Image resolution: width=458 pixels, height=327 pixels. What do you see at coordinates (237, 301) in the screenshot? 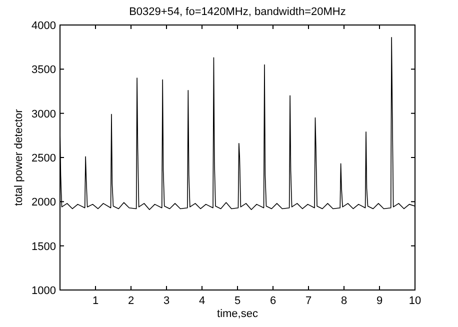
I see `x-tick-label: 5` at bounding box center [237, 301].